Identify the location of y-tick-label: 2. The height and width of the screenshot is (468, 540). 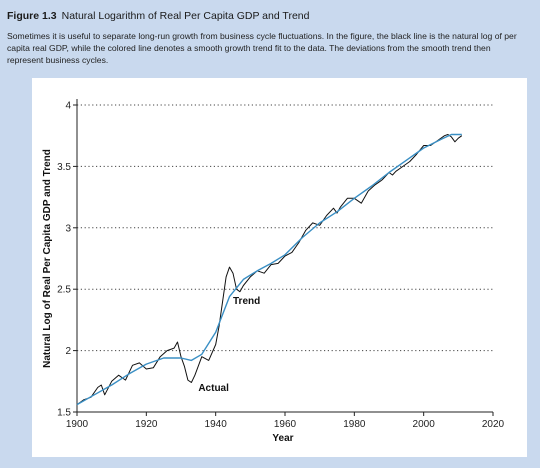
(68, 351).